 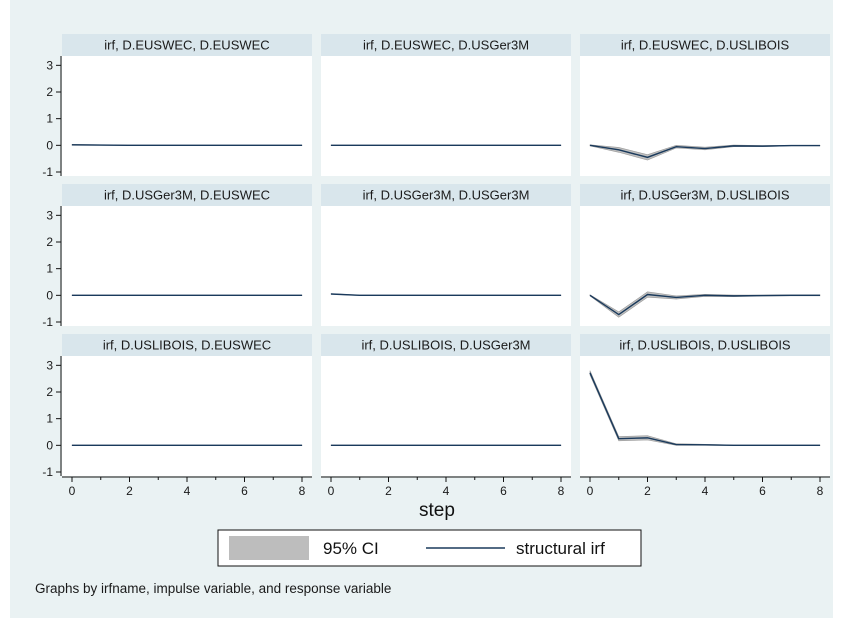 I want to click on panel-title: irf, D.USLIBOIS, D.USGer3M, so click(x=445, y=345).